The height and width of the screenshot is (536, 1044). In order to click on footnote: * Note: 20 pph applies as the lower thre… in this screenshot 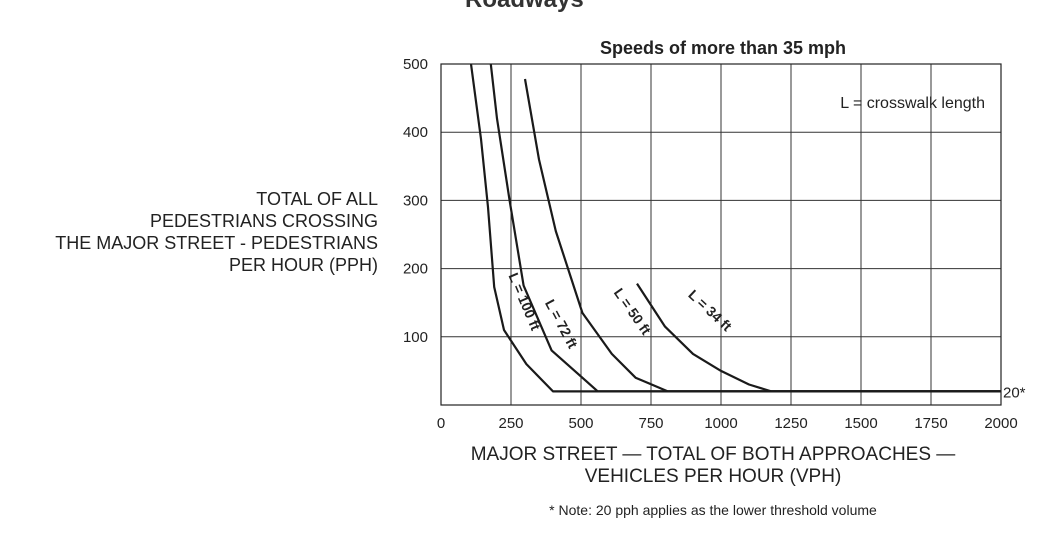, I will do `click(713, 510)`.